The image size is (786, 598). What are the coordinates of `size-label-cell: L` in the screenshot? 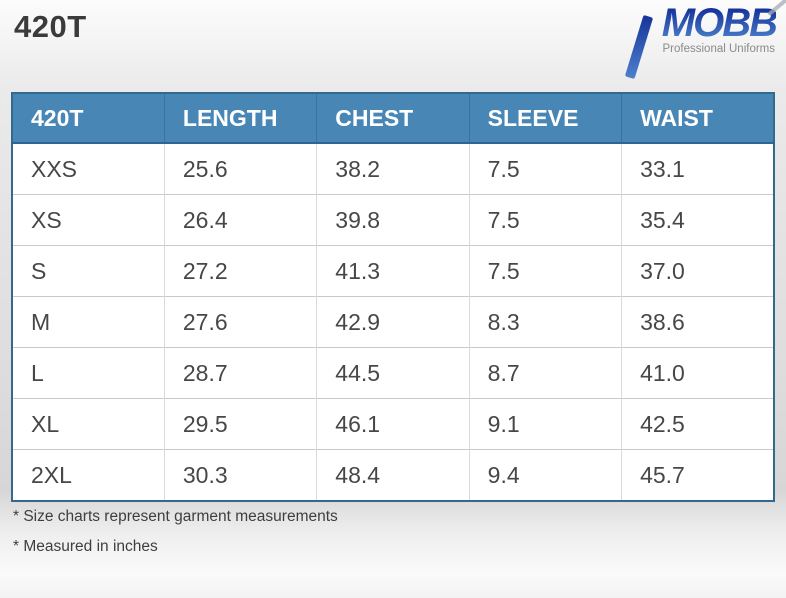 It's located at (88, 373).